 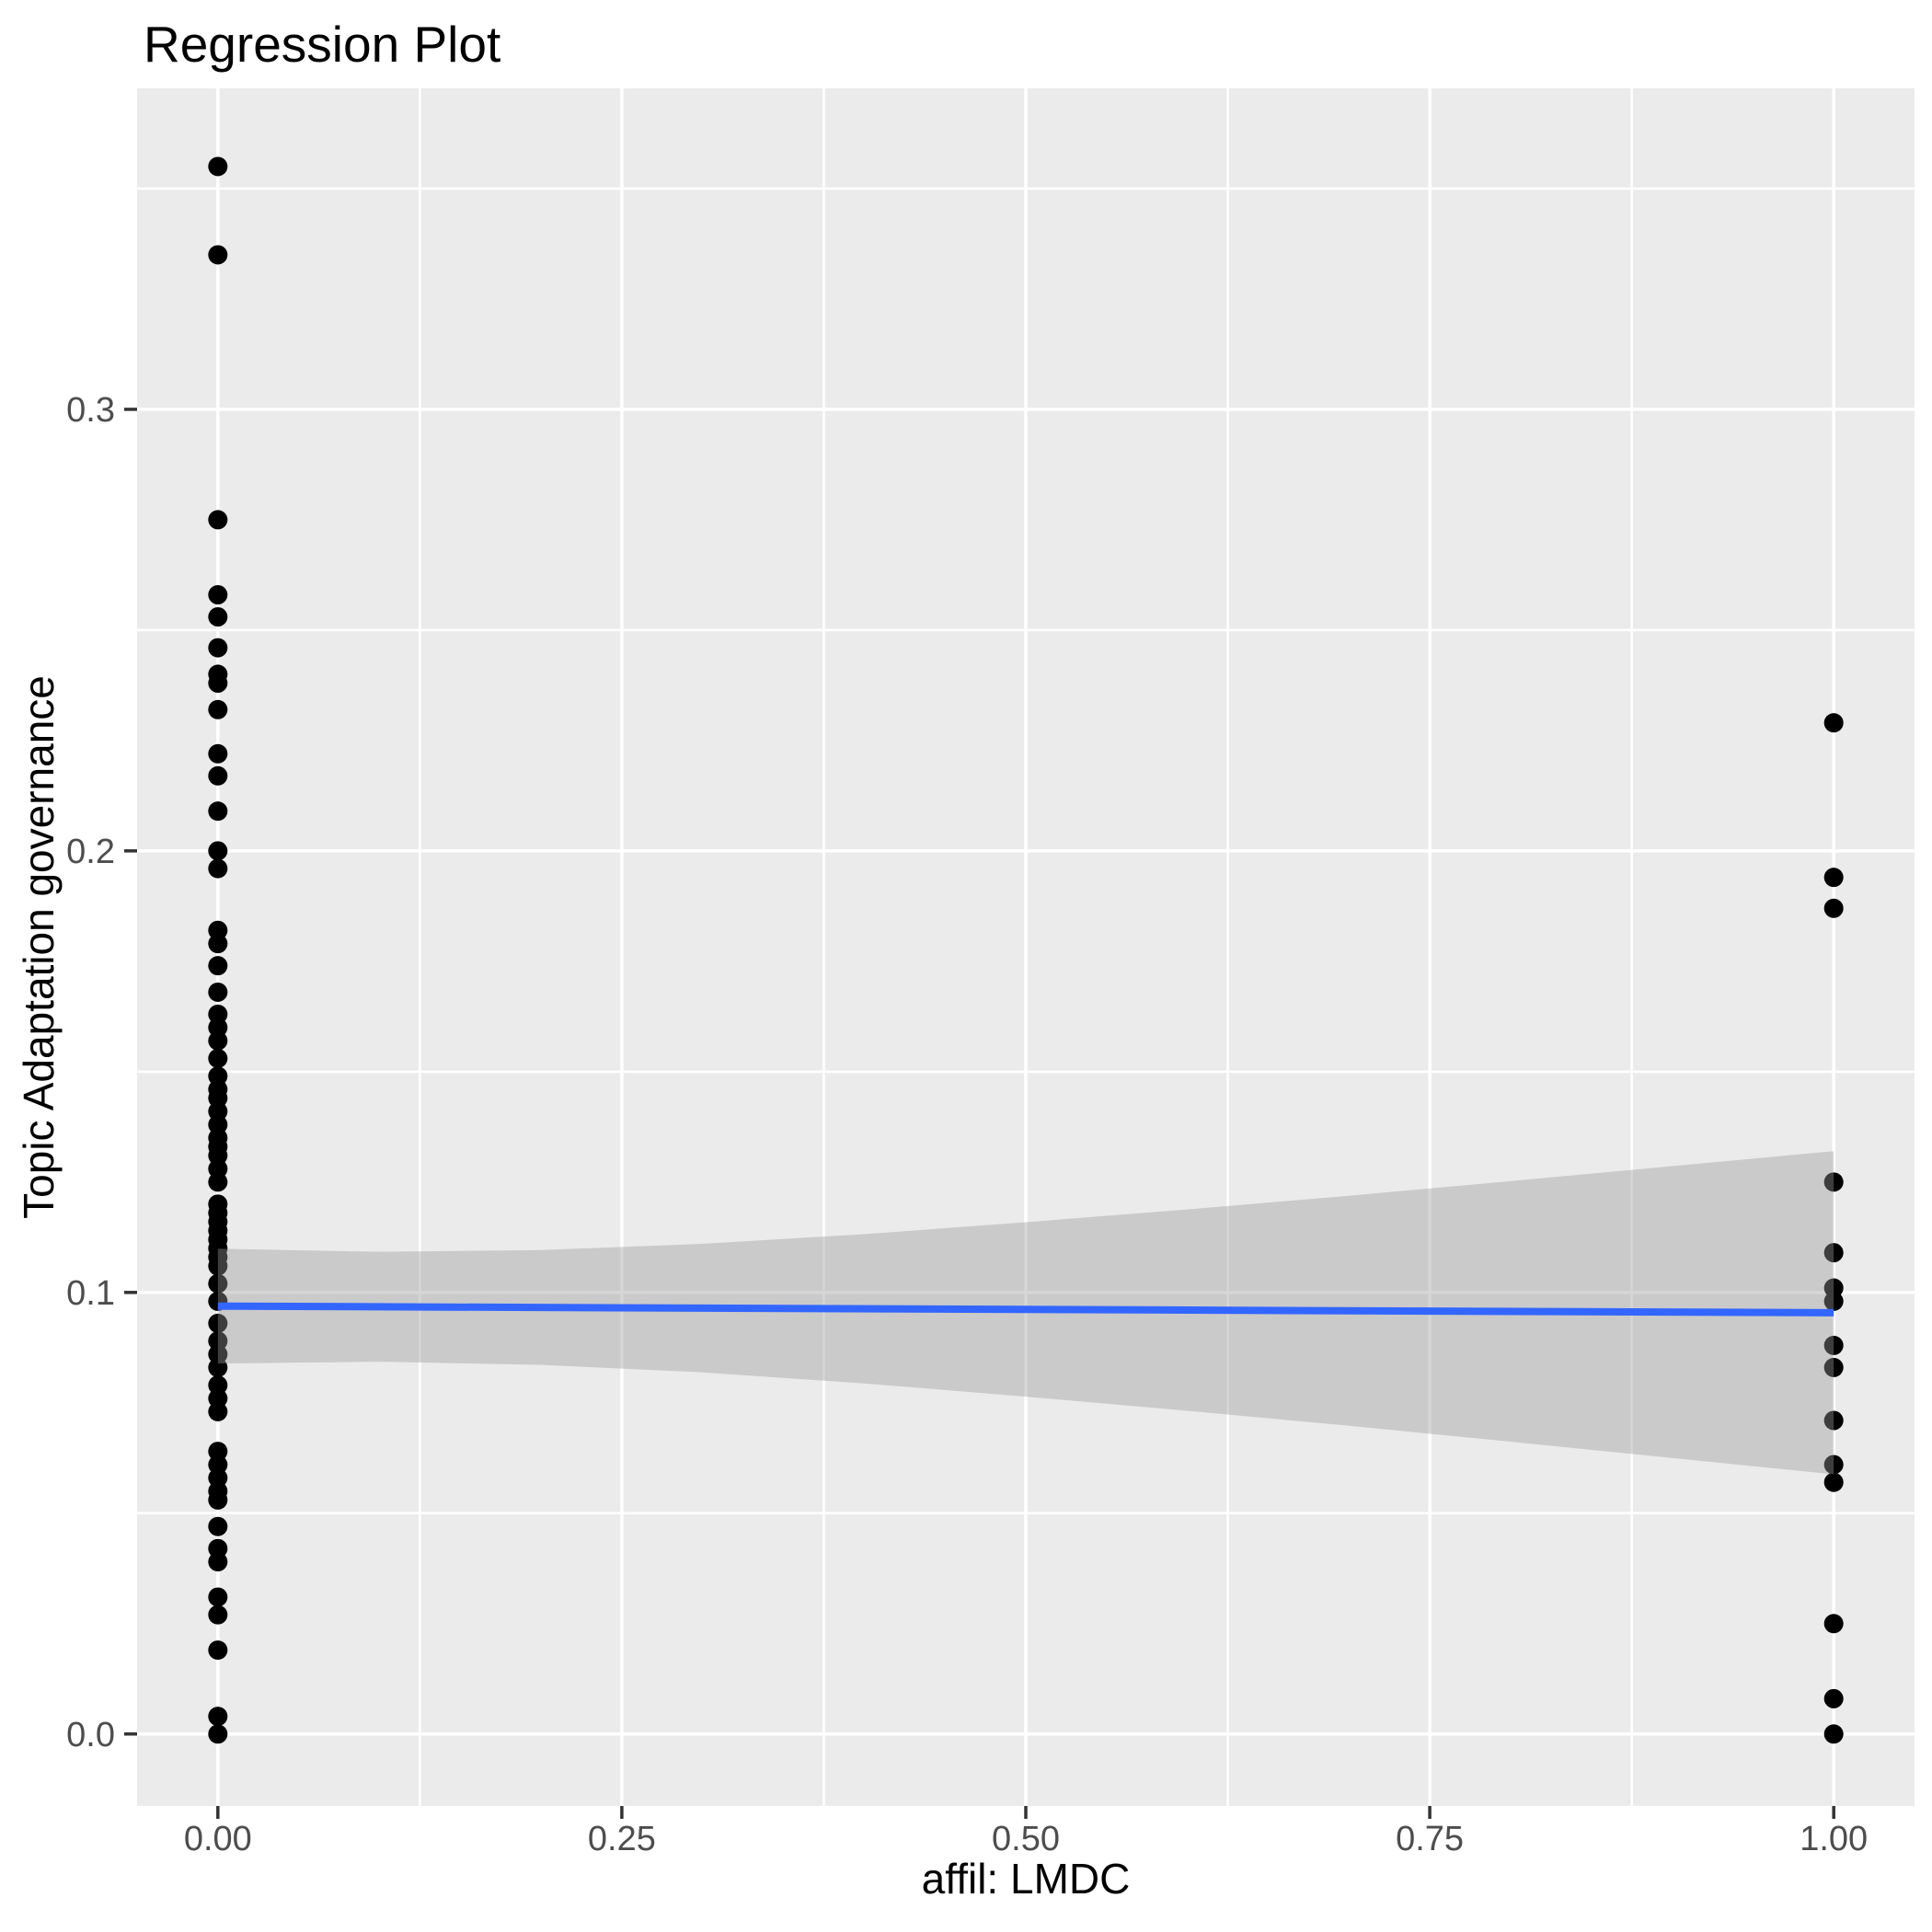 What do you see at coordinates (90, 410) in the screenshot?
I see `y-axis-tick-label: 0.3` at bounding box center [90, 410].